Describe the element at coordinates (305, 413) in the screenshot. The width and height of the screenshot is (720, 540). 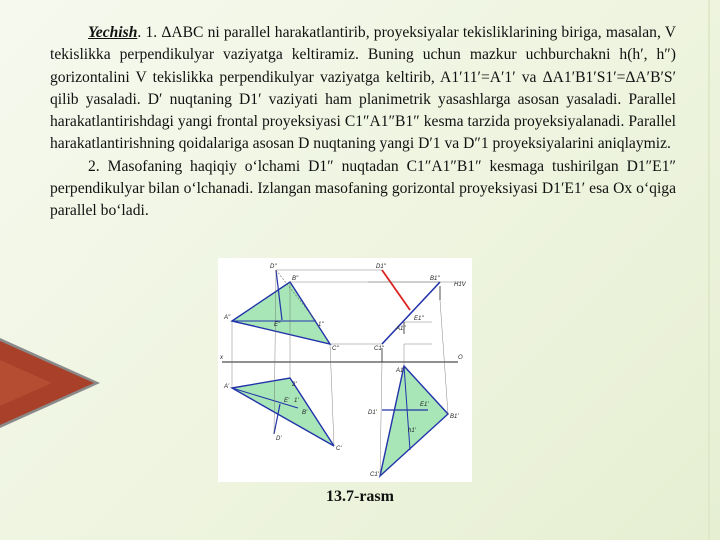
I see `label-b1: B'` at that location.